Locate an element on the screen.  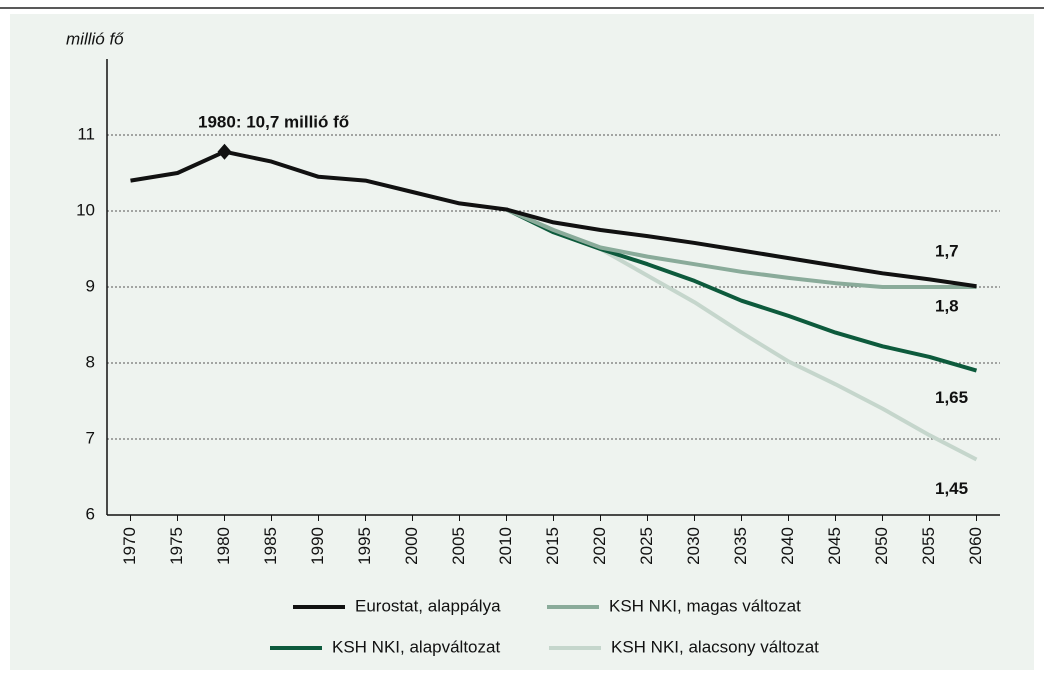
legend-label: KSH NKI, alacsony változat is located at coordinates (715, 646).